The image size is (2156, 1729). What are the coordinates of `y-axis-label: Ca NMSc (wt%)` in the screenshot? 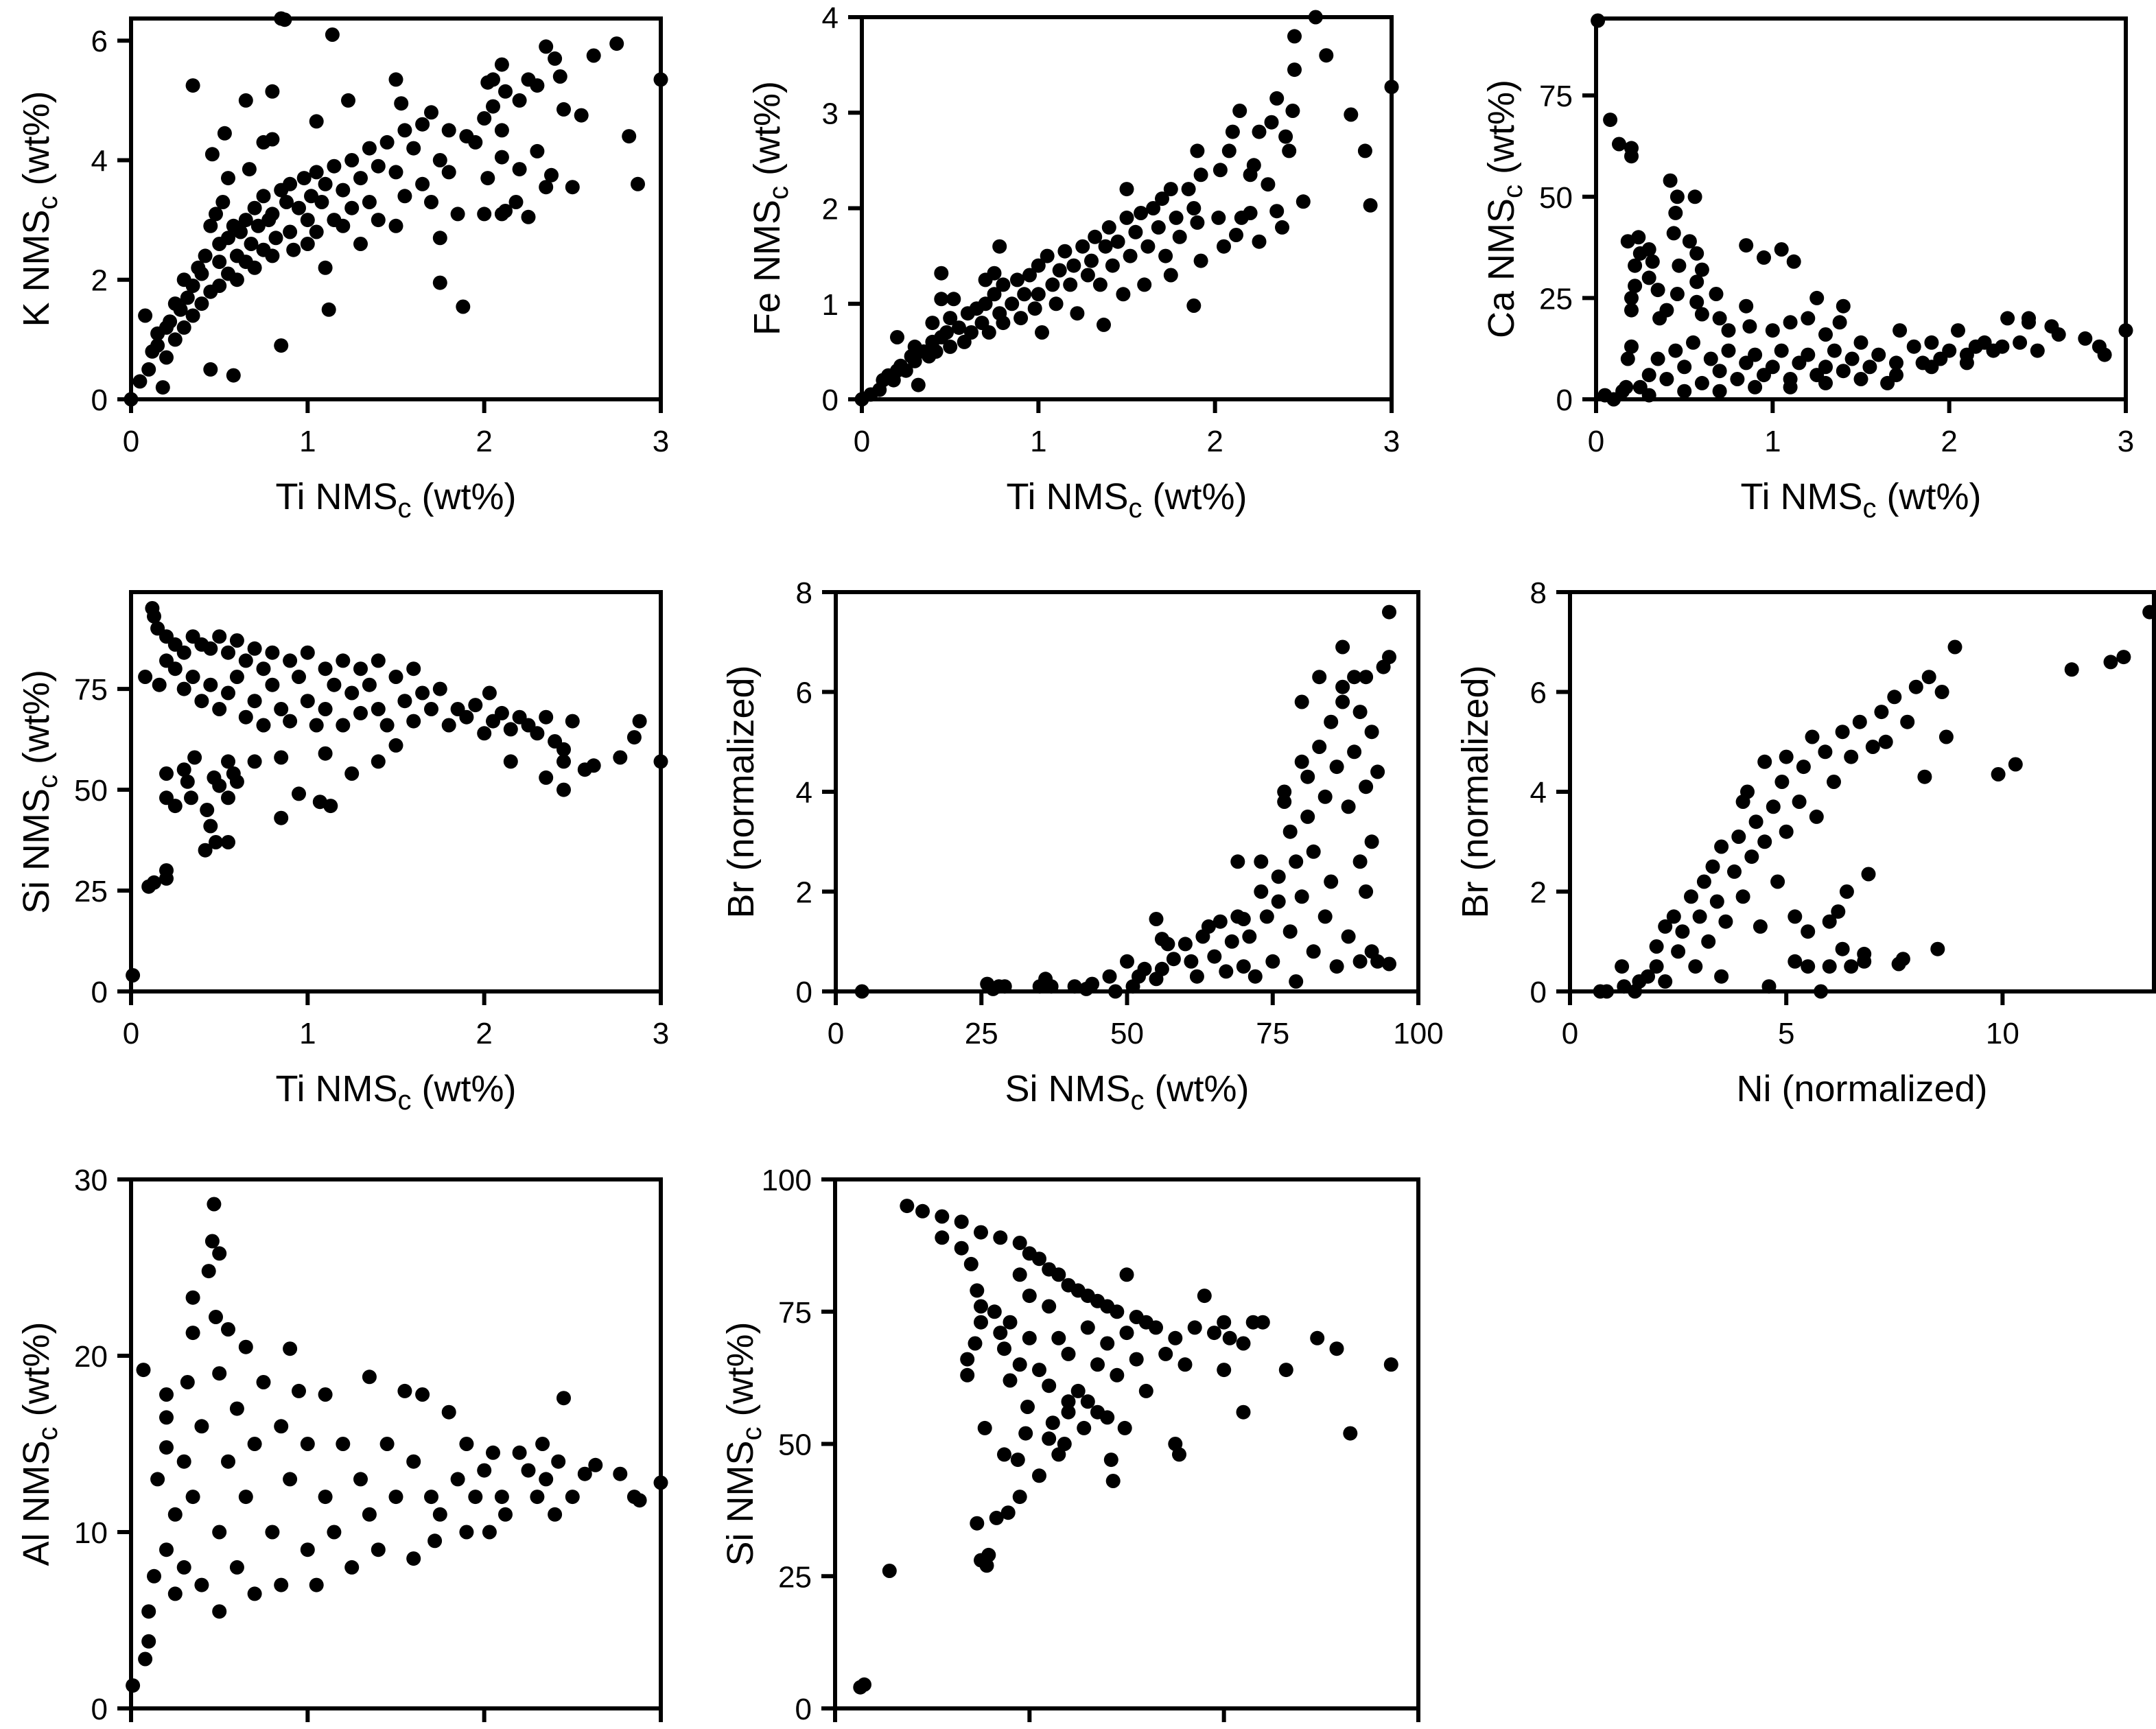 It's located at (1504, 209).